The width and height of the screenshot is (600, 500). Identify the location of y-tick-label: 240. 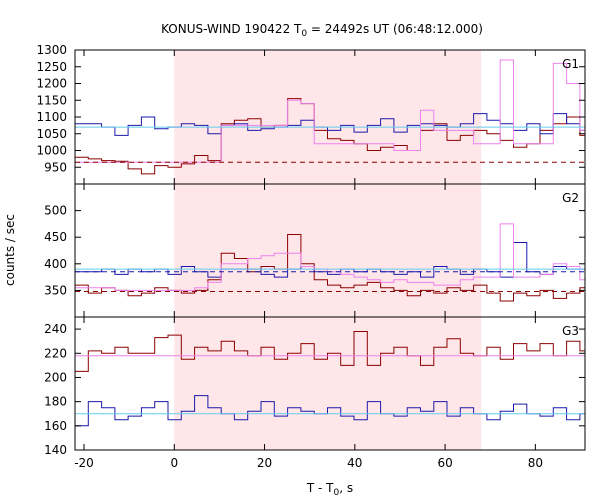
(55, 329).